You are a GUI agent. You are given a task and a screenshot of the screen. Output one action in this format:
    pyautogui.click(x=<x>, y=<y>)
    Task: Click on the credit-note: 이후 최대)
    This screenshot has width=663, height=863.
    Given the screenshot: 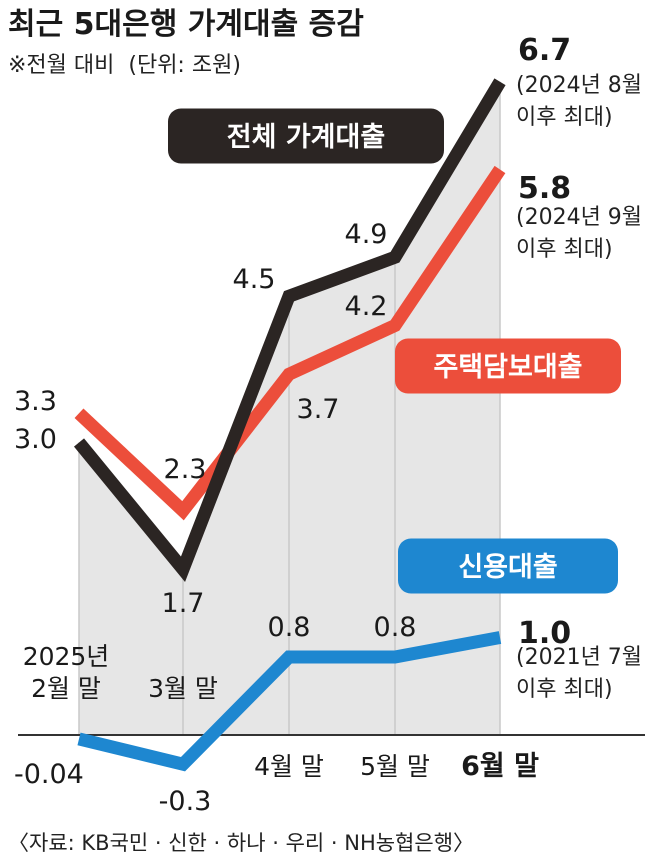 What is the action you would take?
    pyautogui.click(x=564, y=689)
    